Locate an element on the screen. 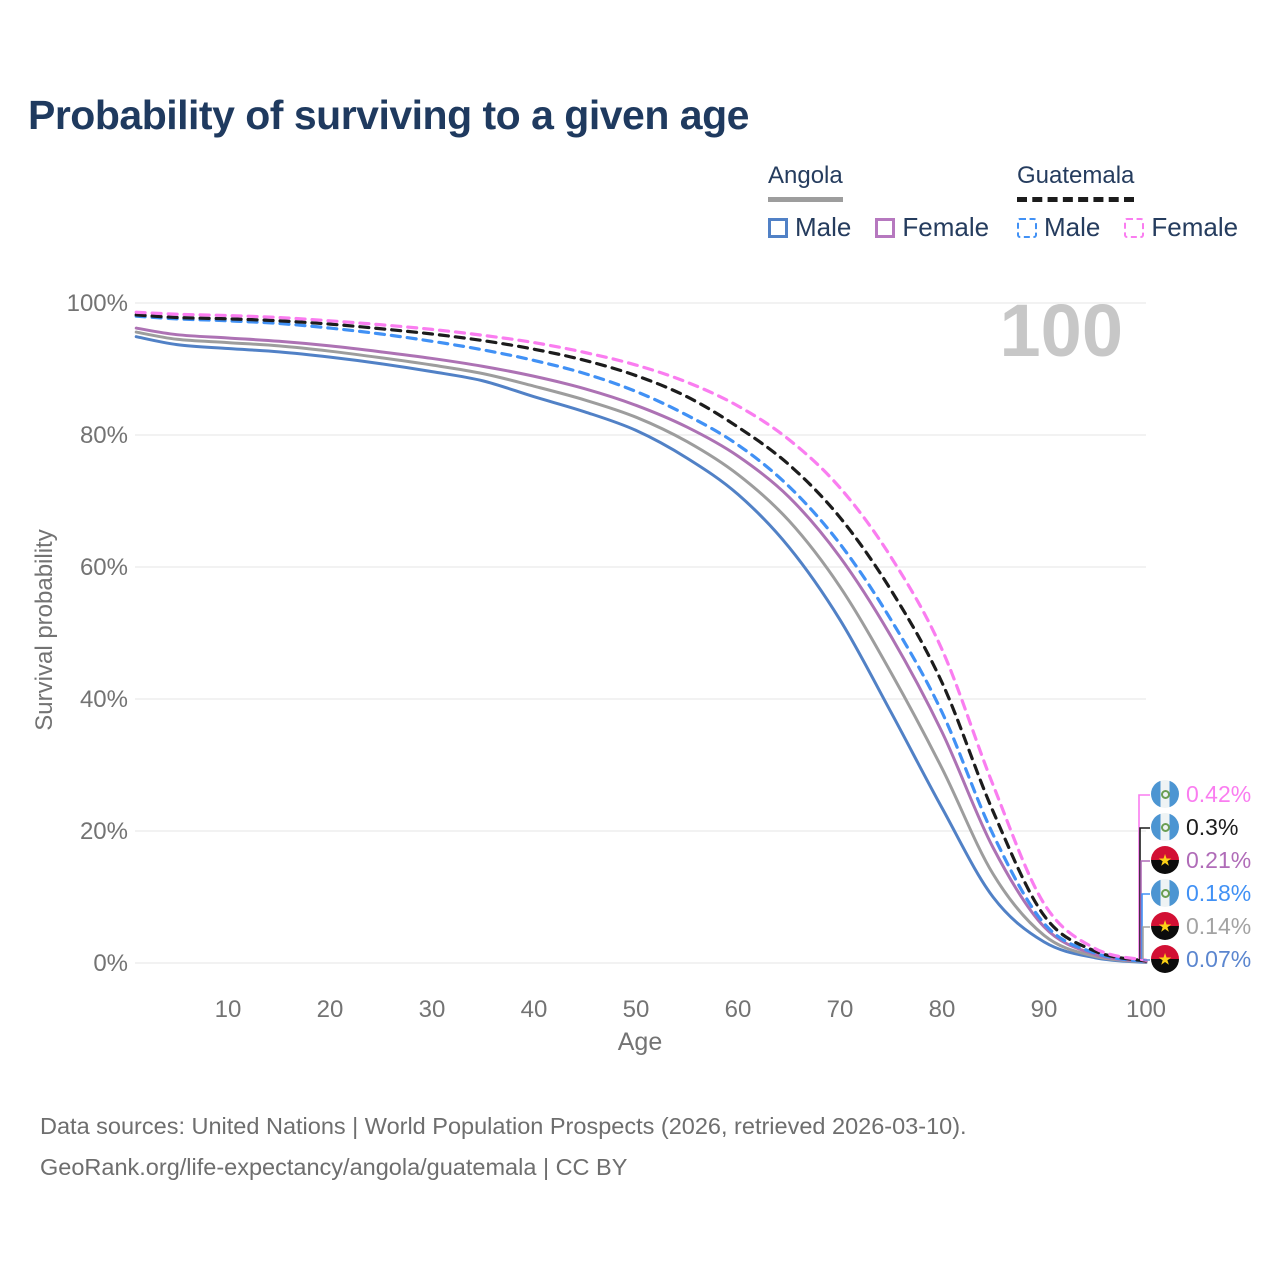 The width and height of the screenshot is (1280, 1280). end-label-guatemala-female: 0.42% is located at coordinates (1201, 794).